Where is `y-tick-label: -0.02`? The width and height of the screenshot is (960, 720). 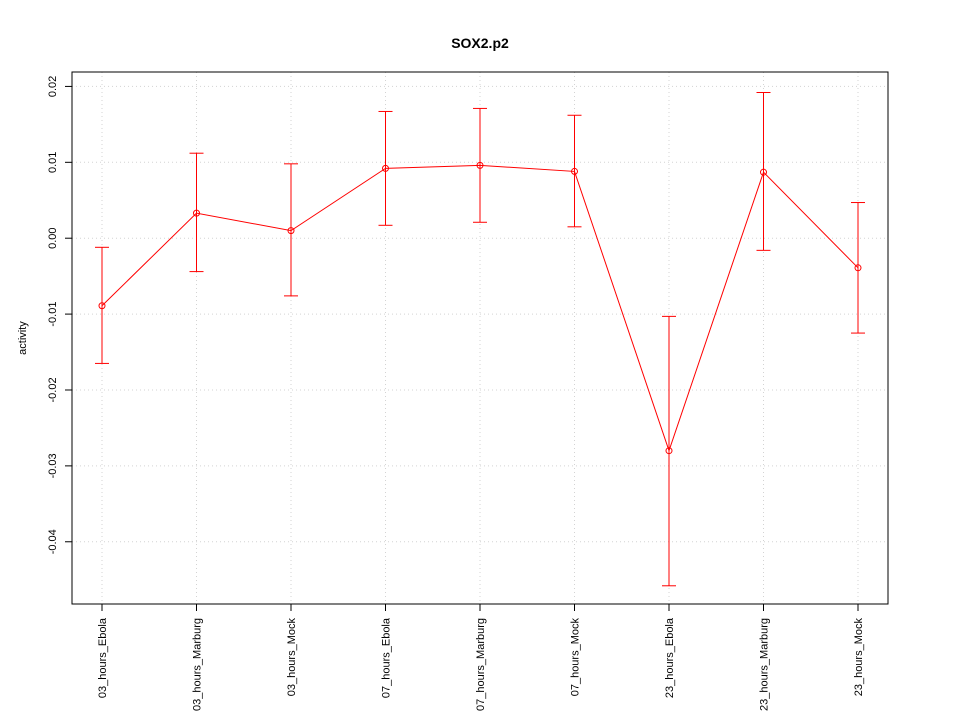
y-tick-label: -0.02 is located at coordinates (53, 389).